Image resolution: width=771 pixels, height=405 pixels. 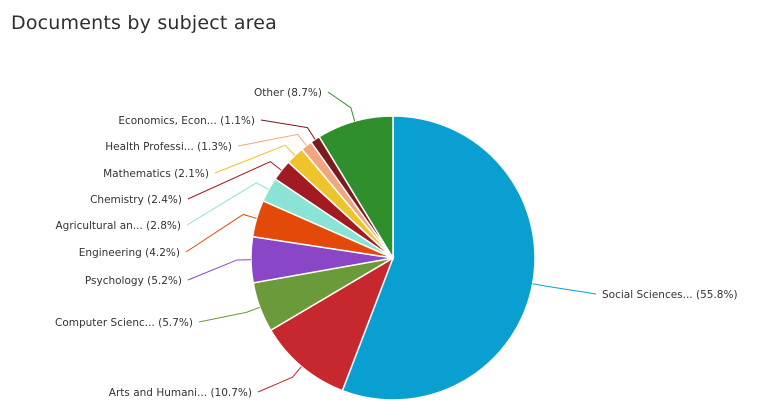 What do you see at coordinates (144, 23) in the screenshot?
I see `chart-title: Documents by subject area` at bounding box center [144, 23].